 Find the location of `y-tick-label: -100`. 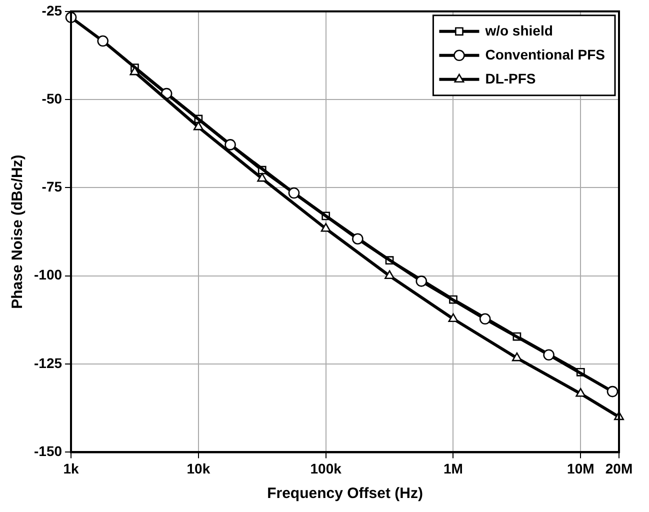

y-tick-label: -100 is located at coordinates (48, 274).